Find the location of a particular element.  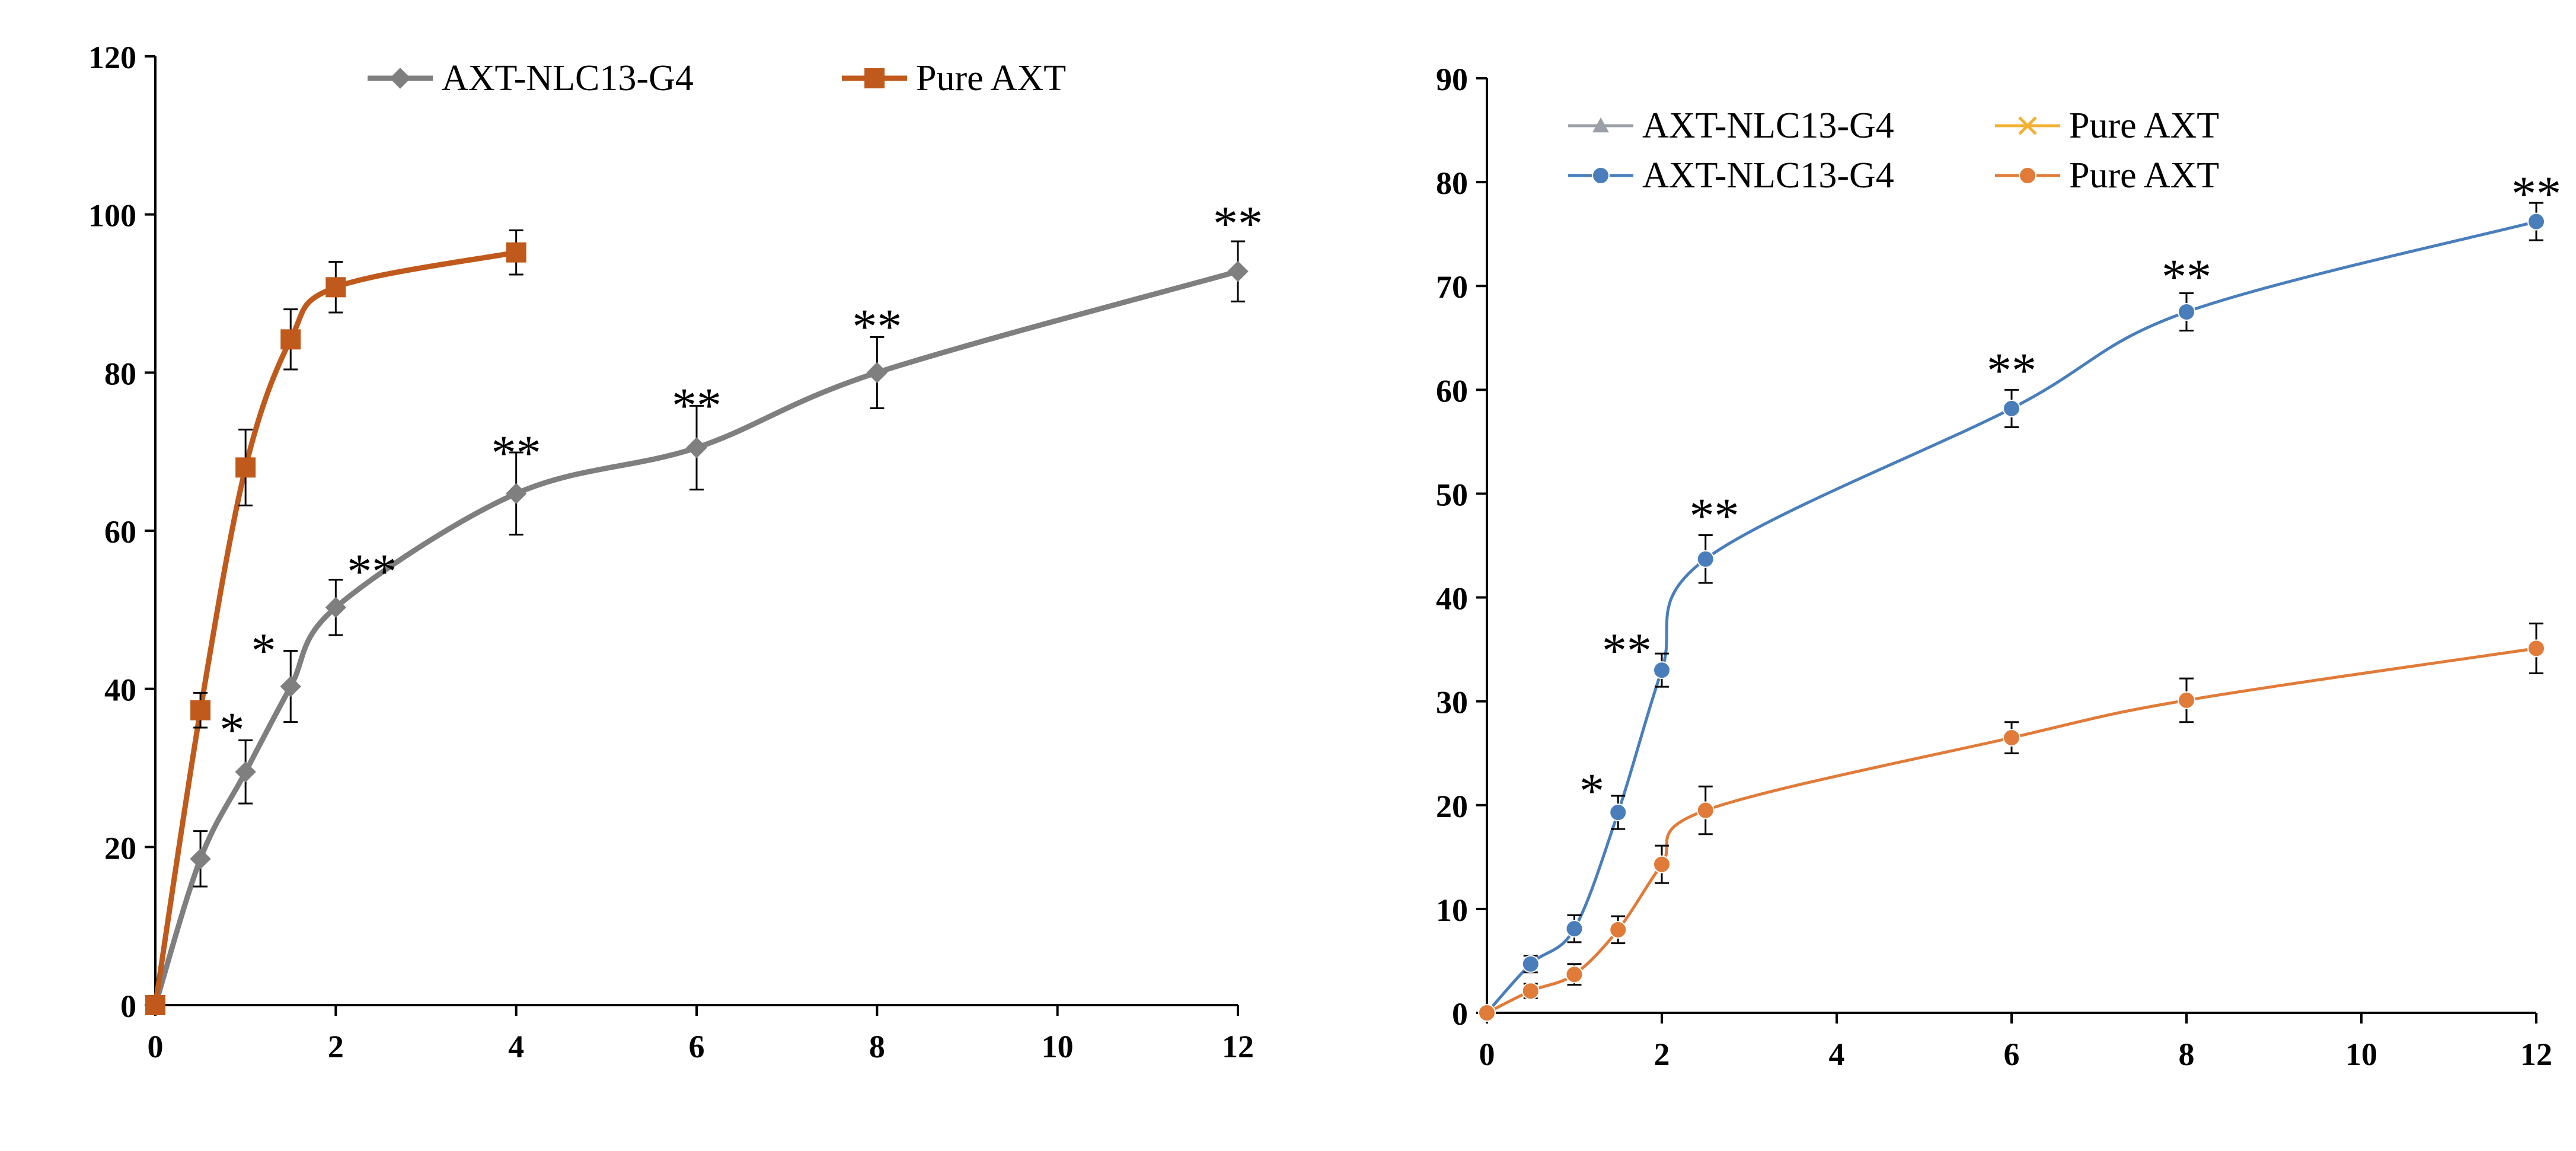

legend: AXT-NLC13-G4 Pure AXT is located at coordinates (717, 78).